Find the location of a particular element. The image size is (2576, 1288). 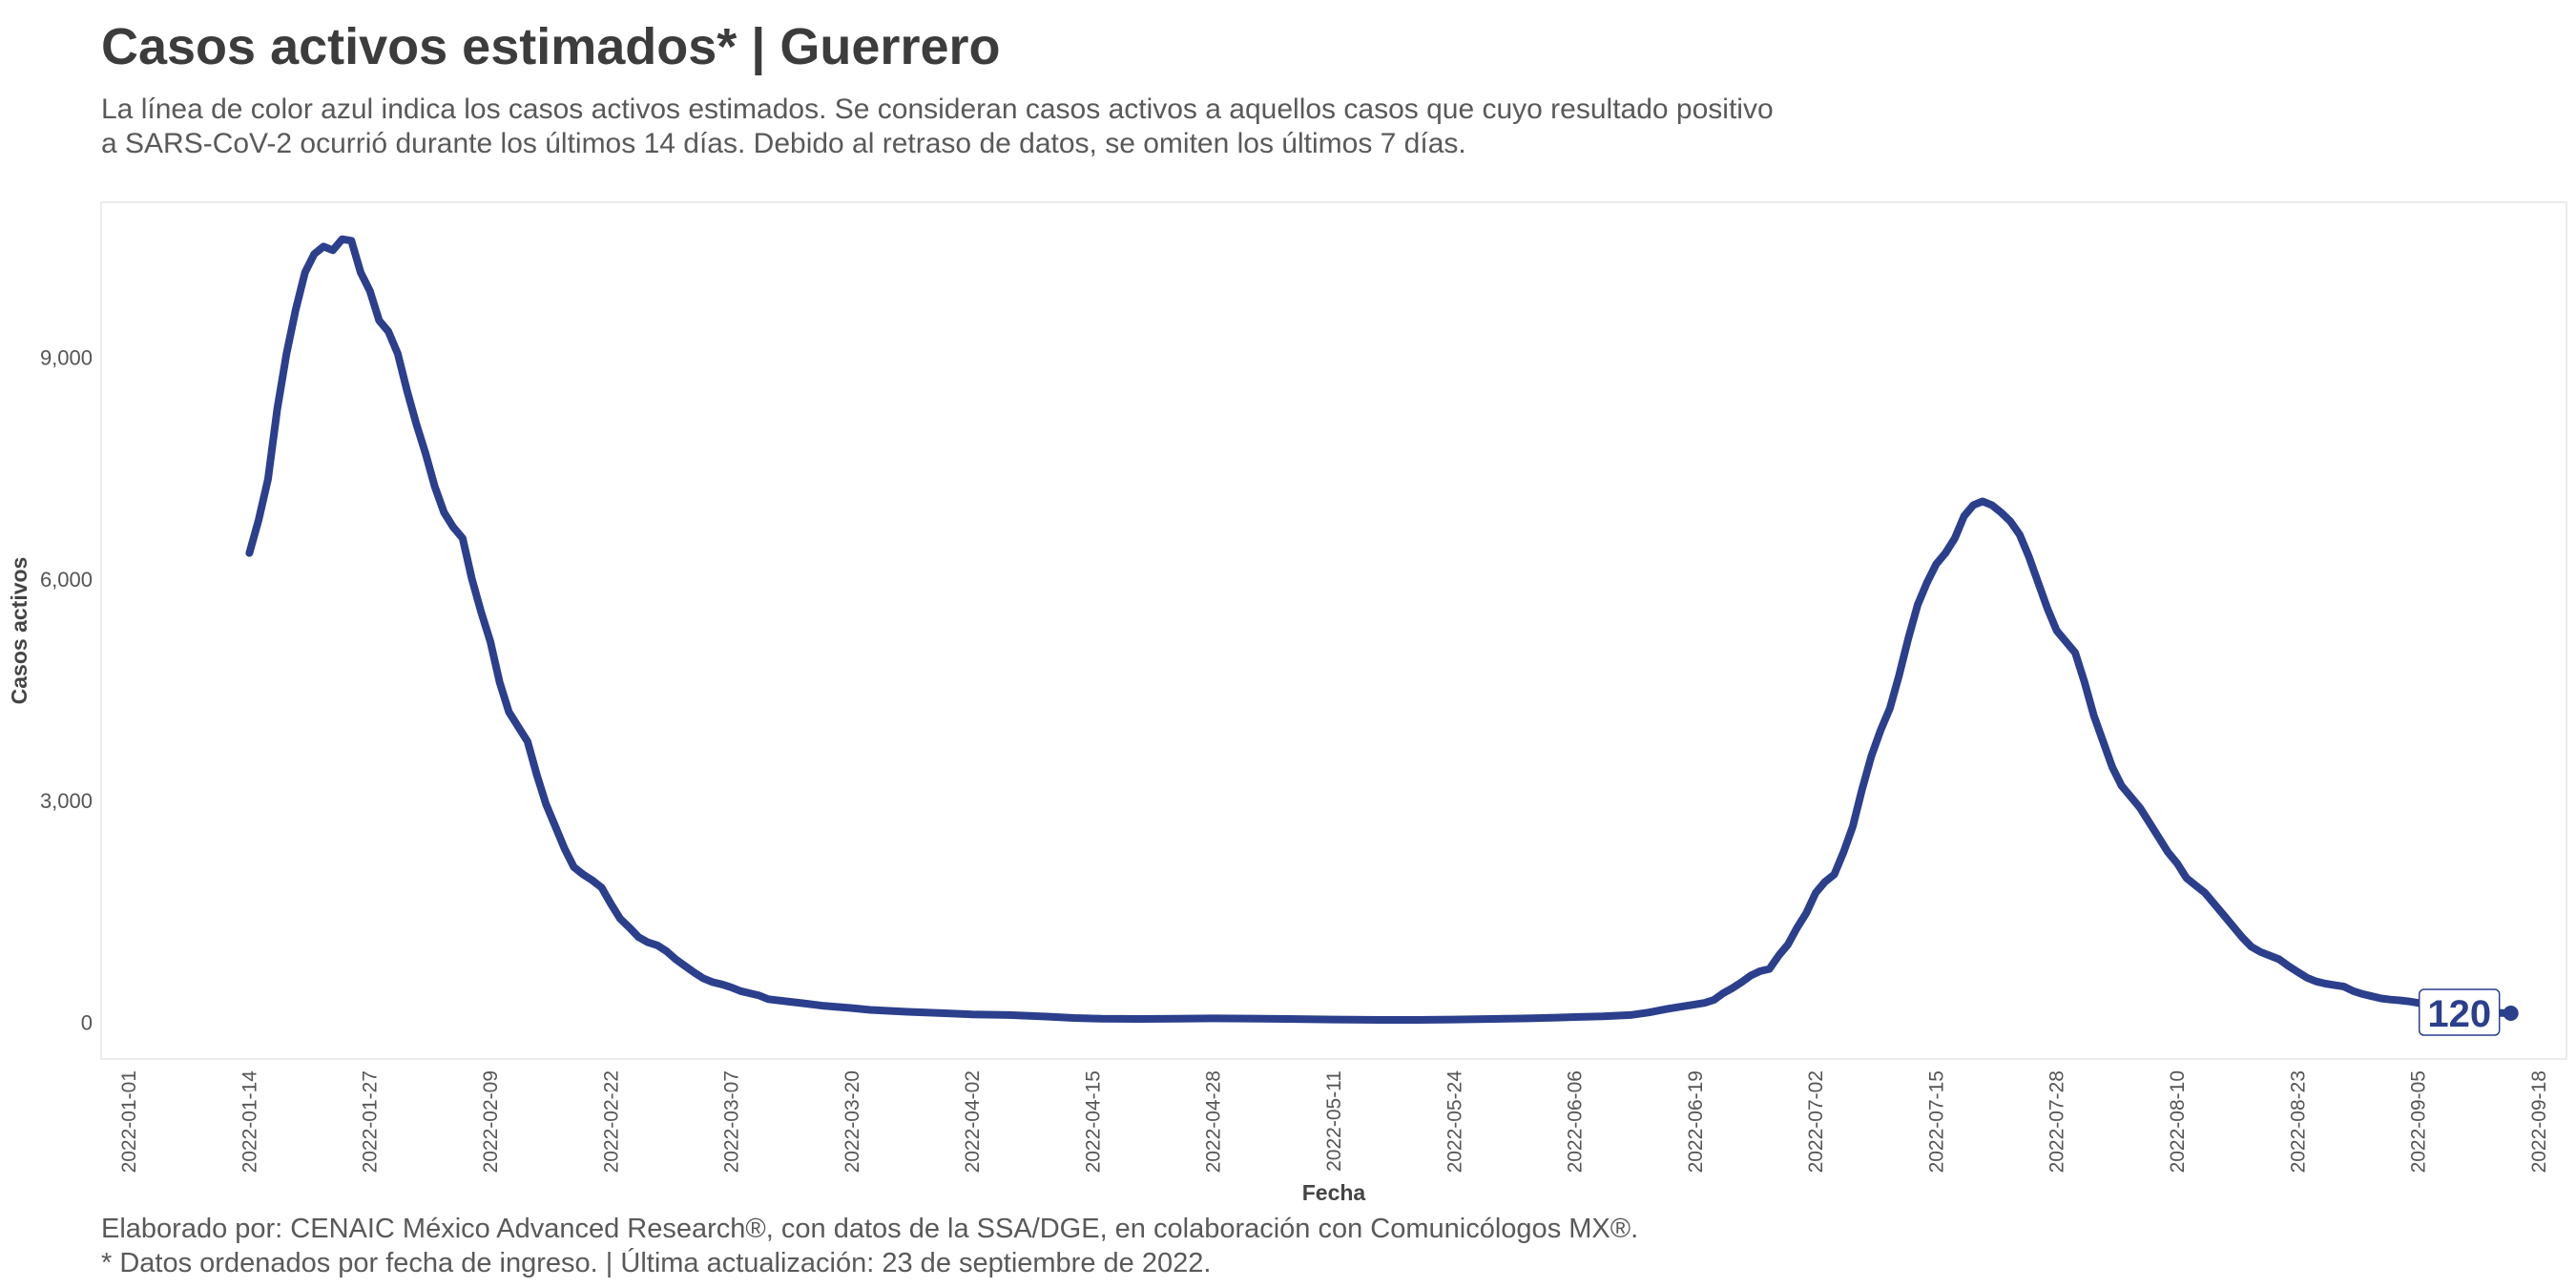

x-tick-label: 2022-02-22 is located at coordinates (611, 1121).